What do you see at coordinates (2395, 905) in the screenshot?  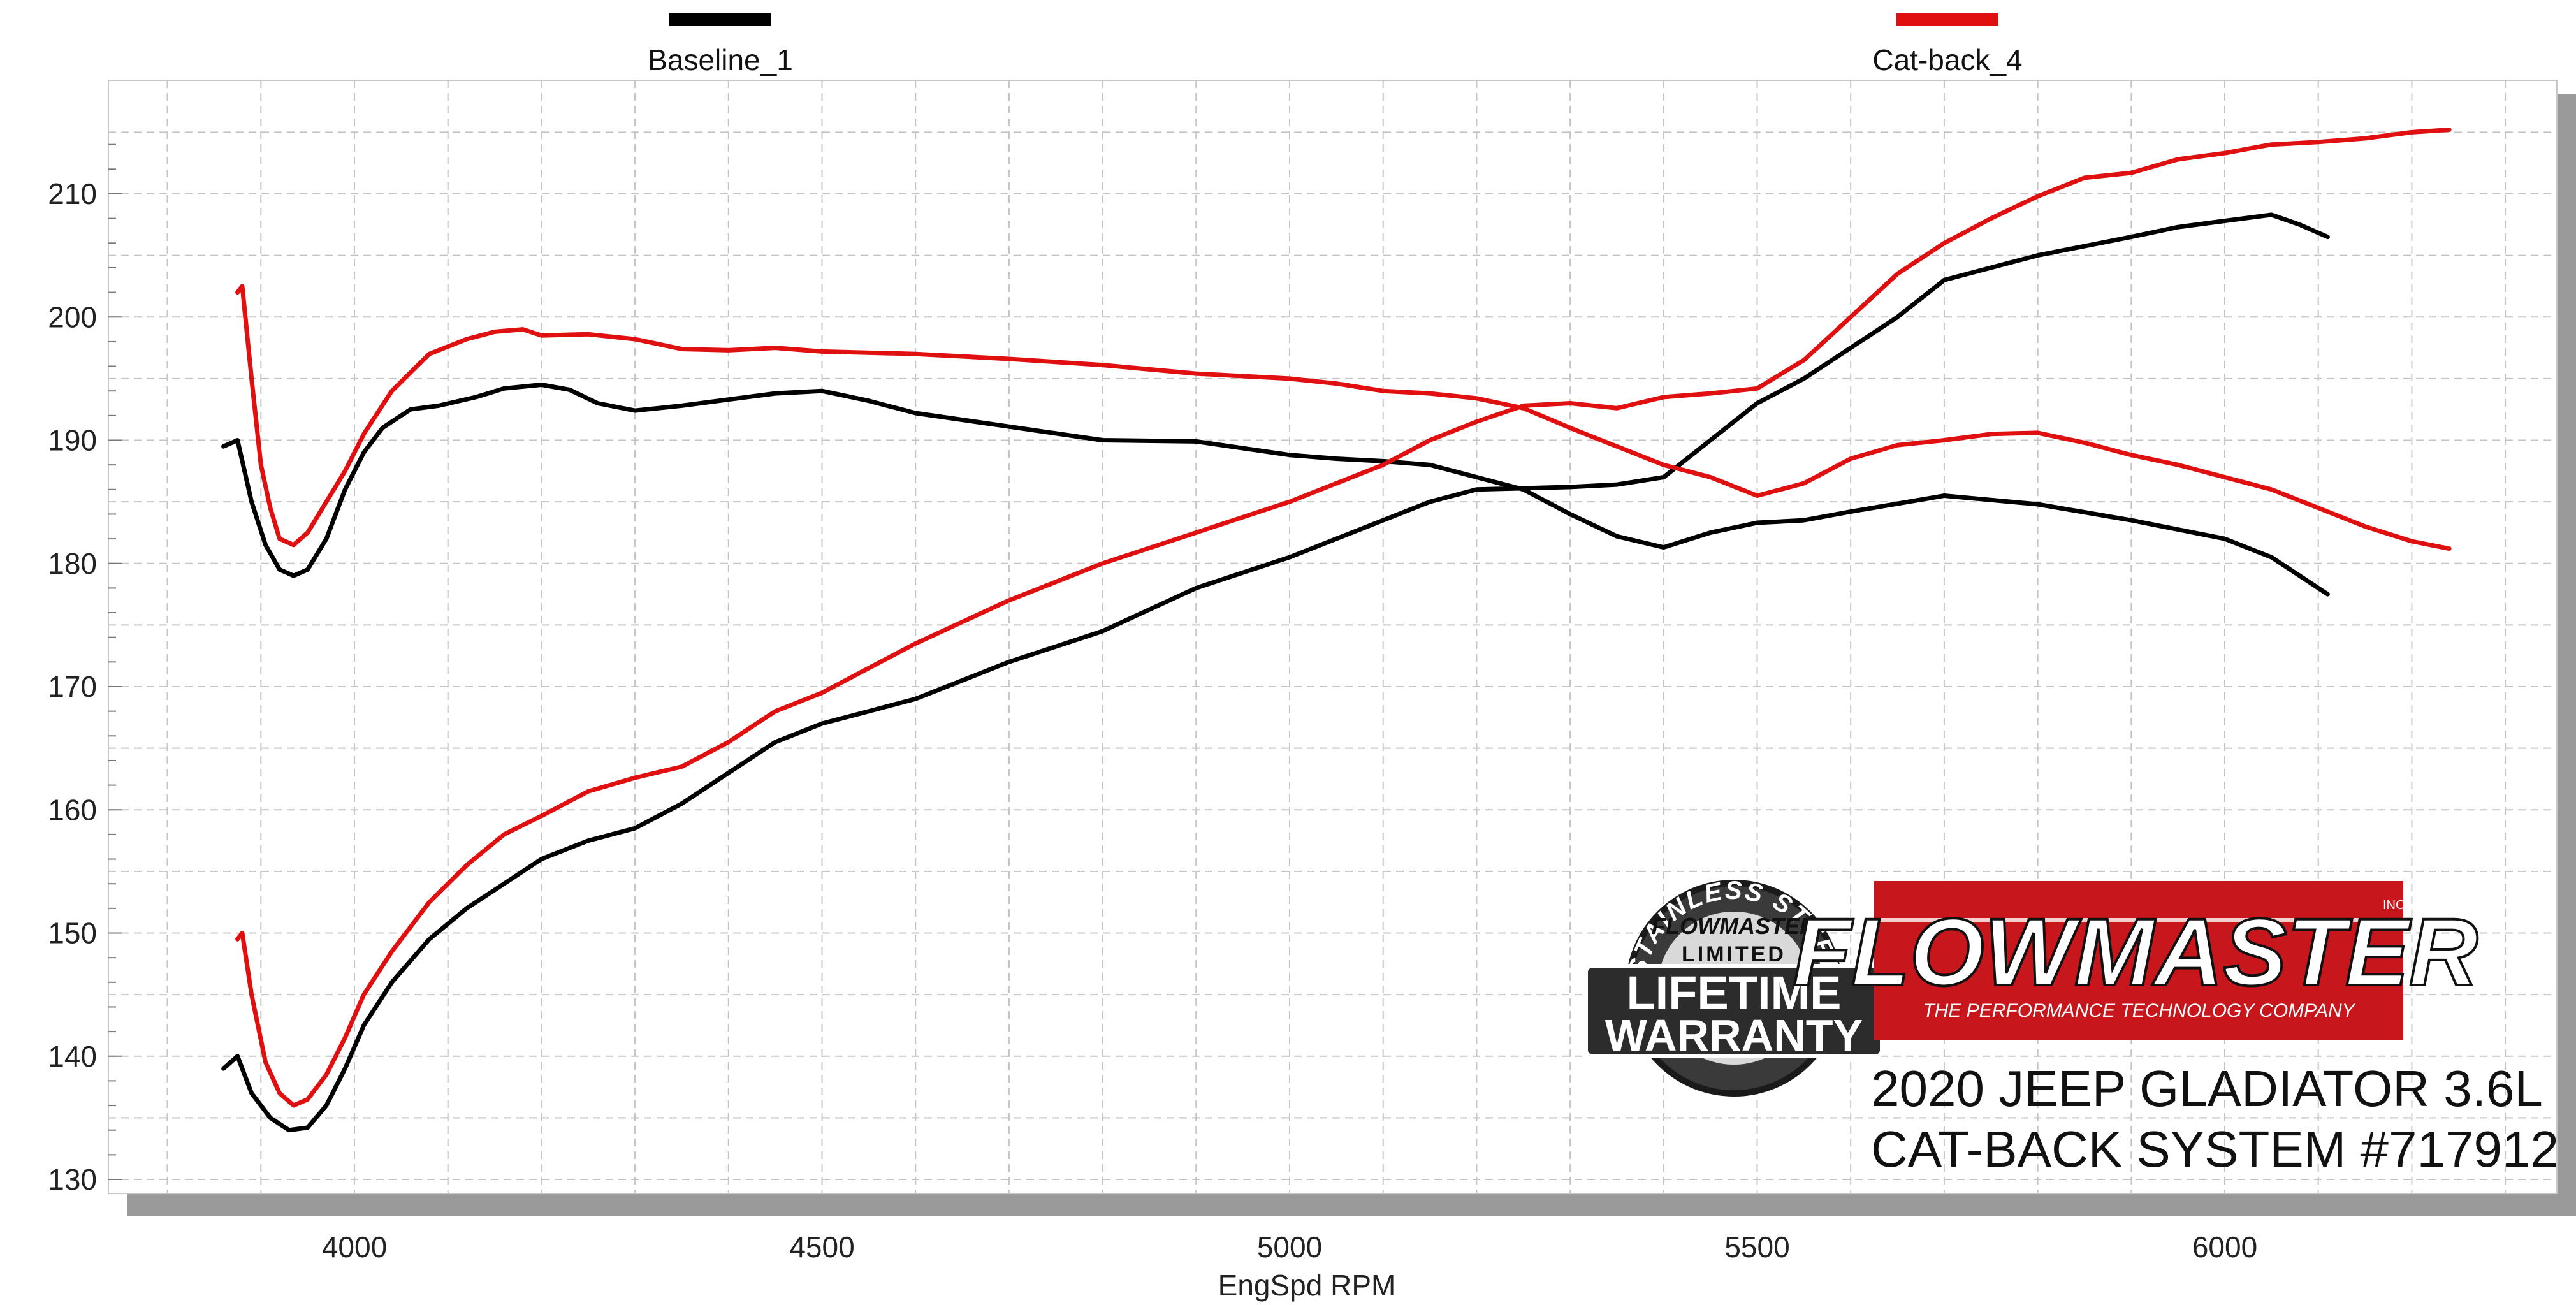 I see `logo-inc: INC.` at bounding box center [2395, 905].